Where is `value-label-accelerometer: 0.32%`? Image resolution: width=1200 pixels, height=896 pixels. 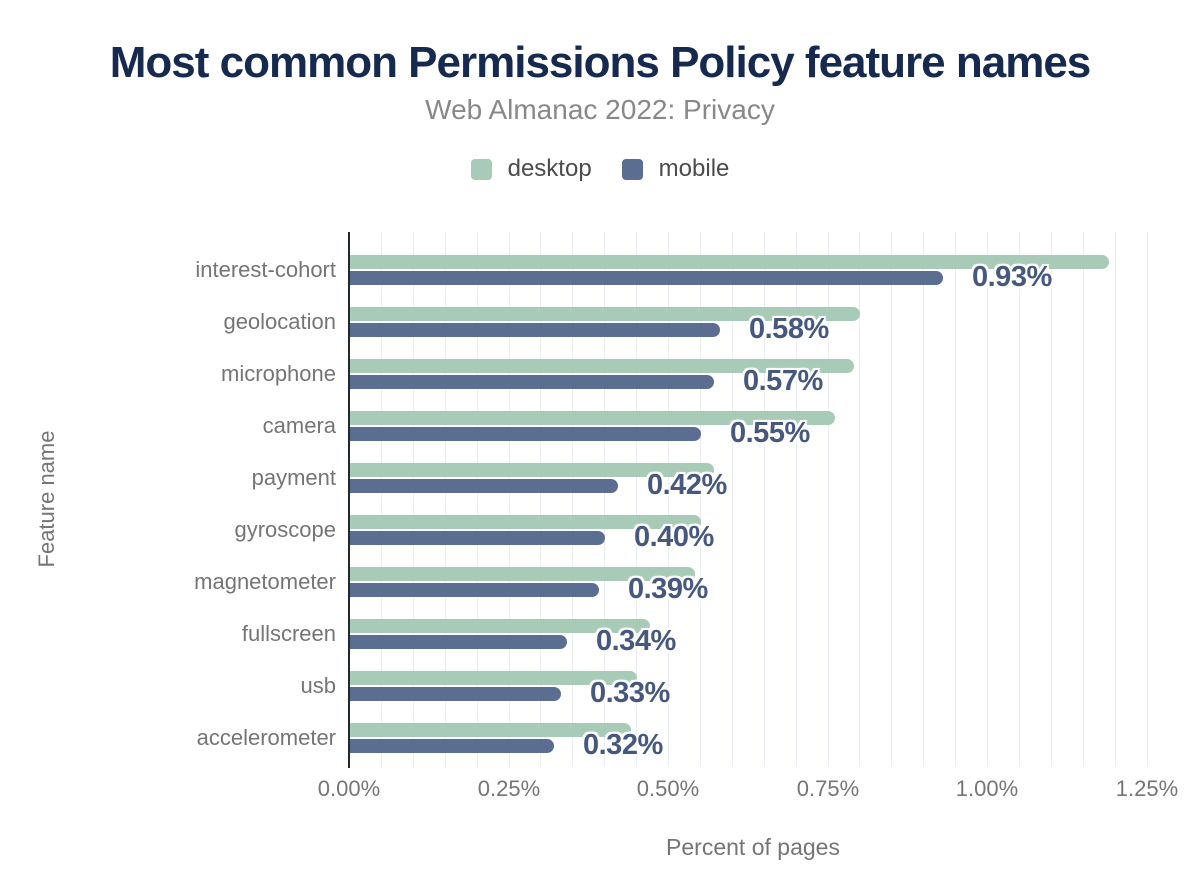 value-label-accelerometer: 0.32% is located at coordinates (623, 745).